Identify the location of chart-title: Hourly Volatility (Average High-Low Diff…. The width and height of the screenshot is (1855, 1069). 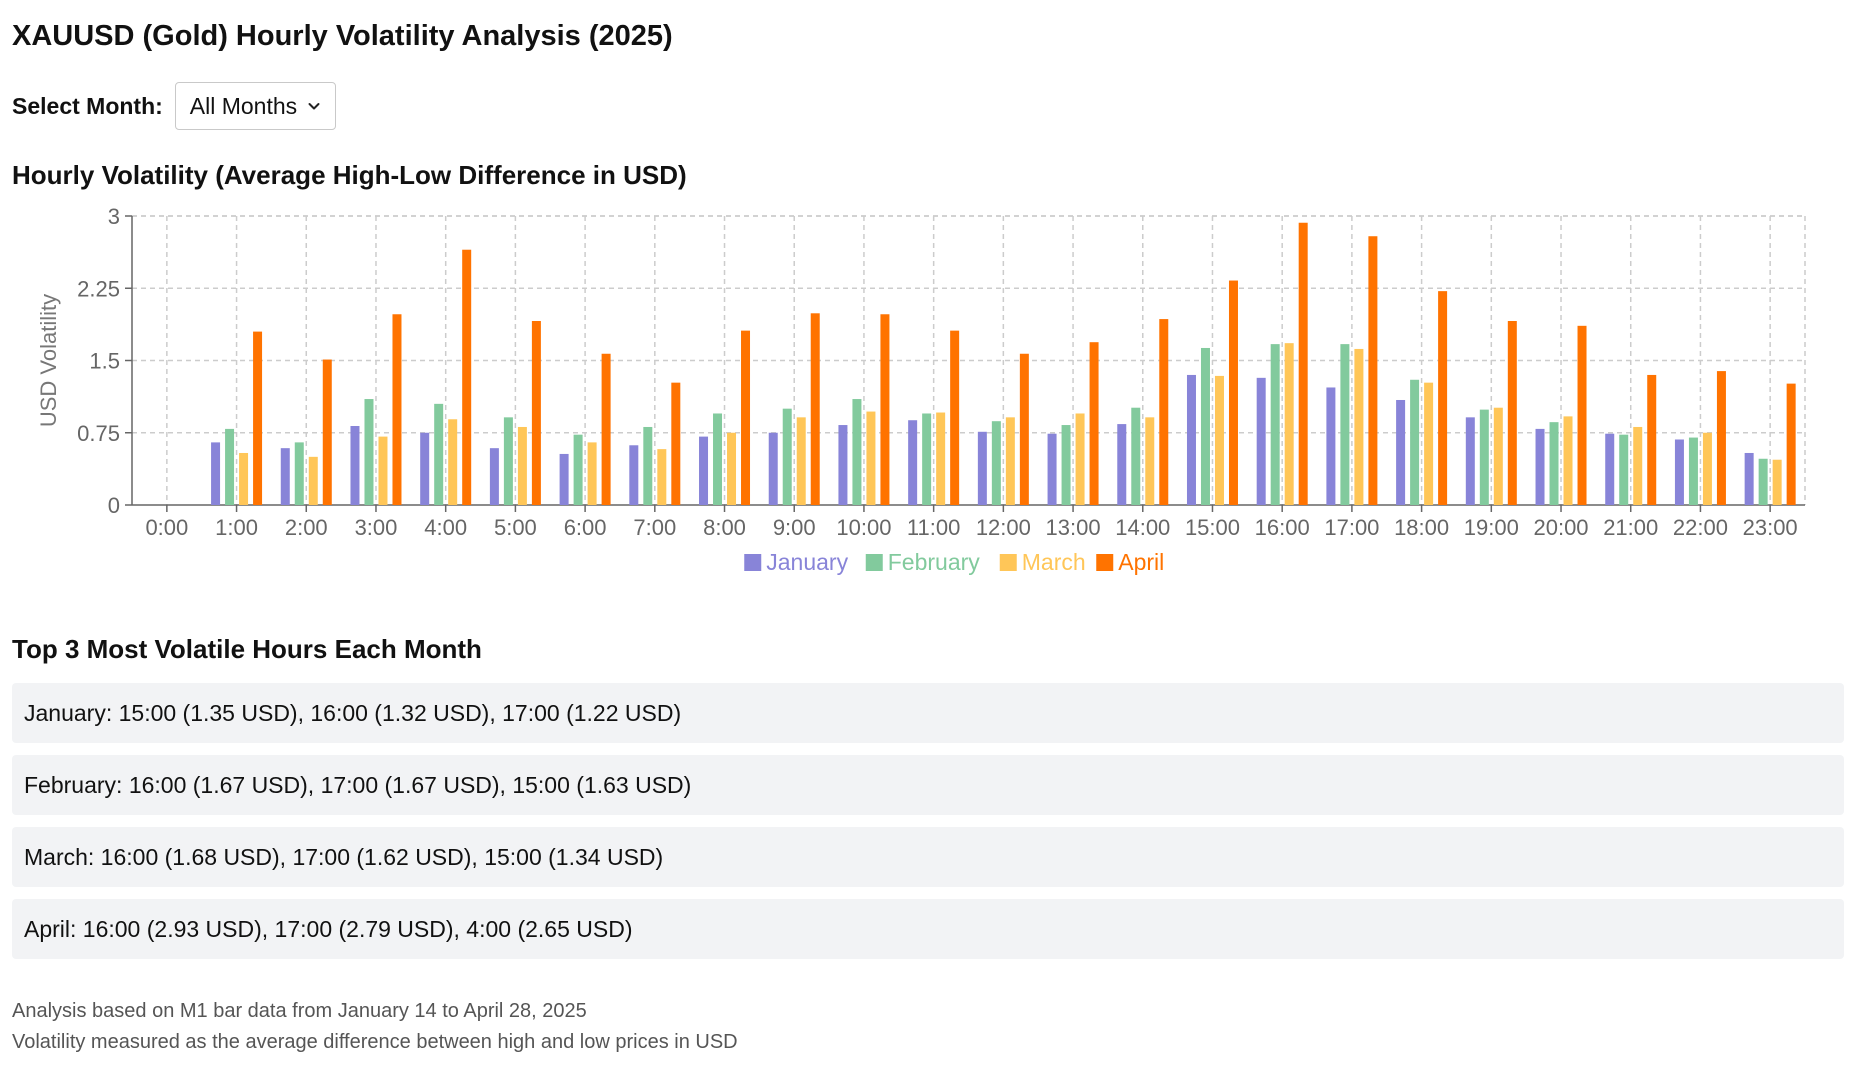
(349, 175).